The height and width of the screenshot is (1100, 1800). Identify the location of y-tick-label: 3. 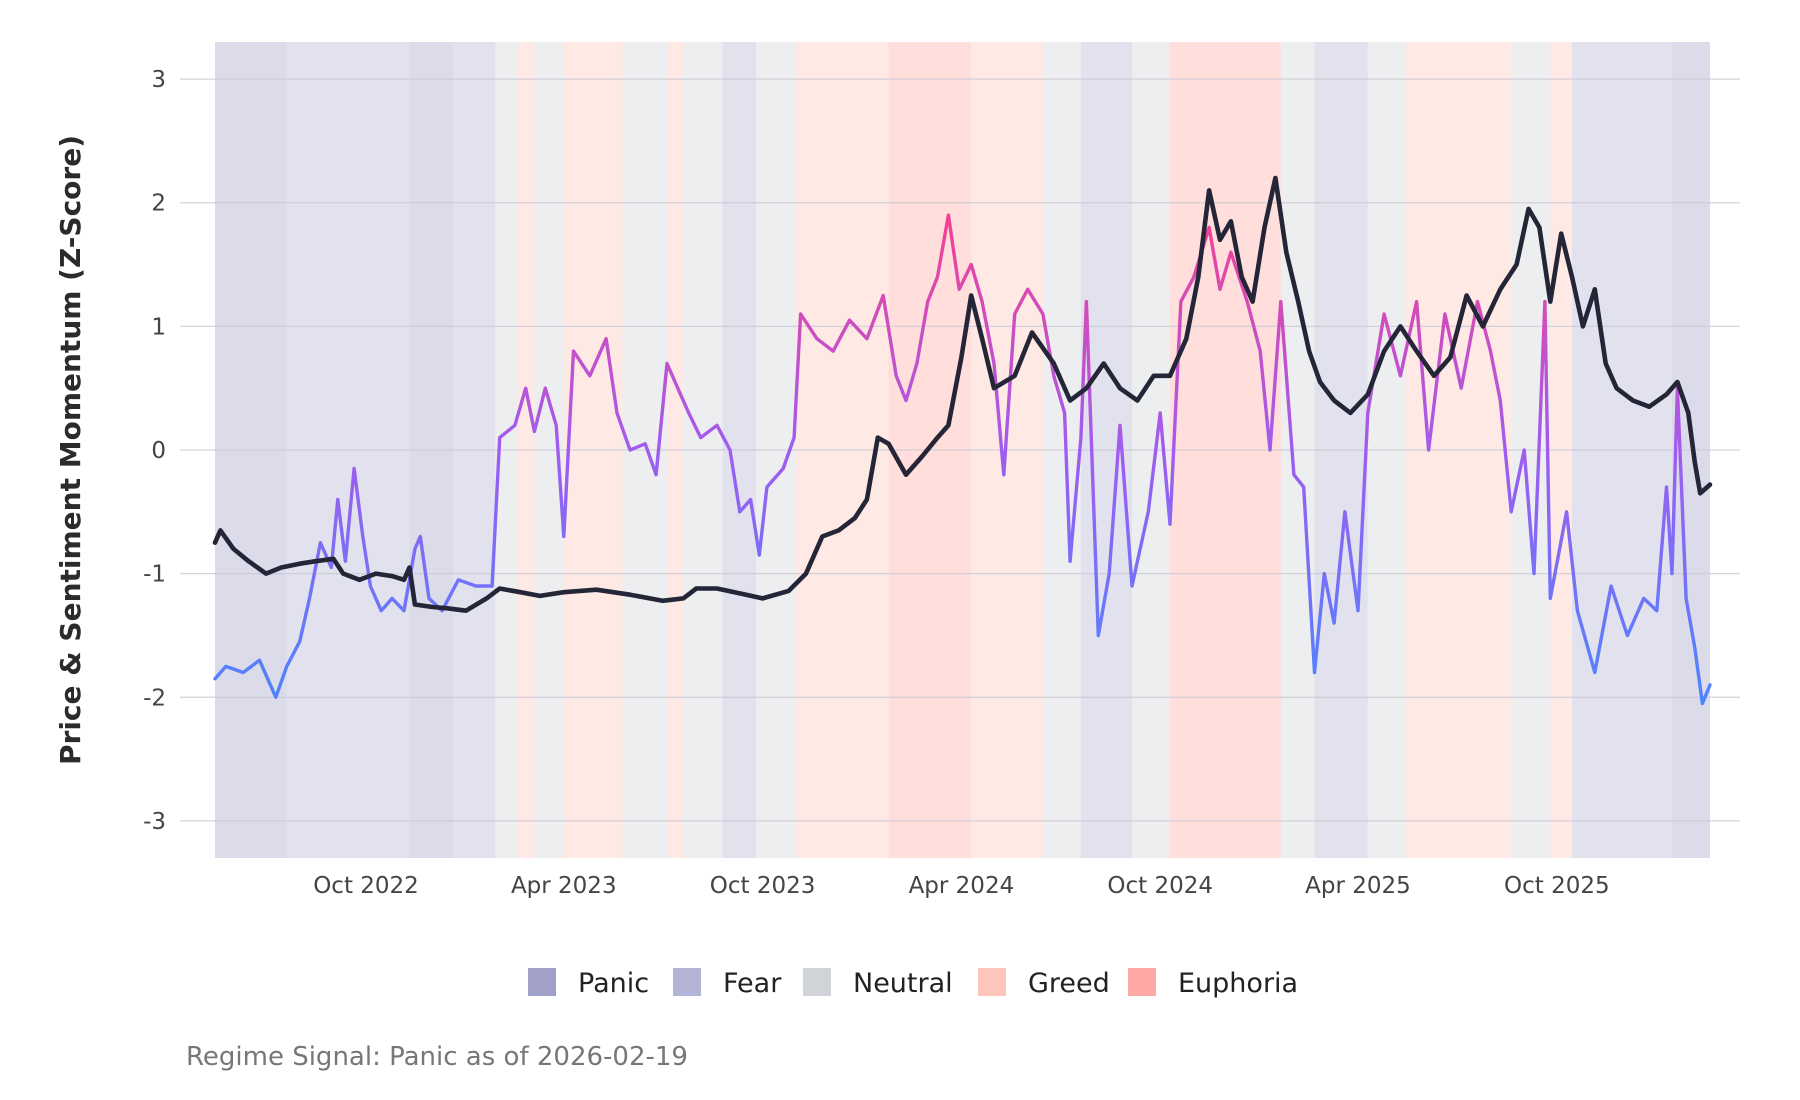
(158, 80).